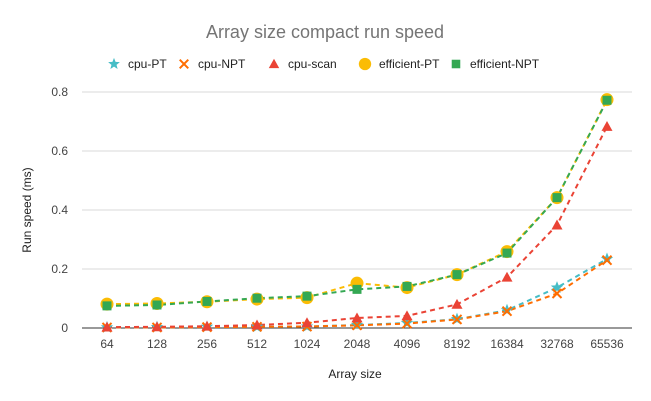  What do you see at coordinates (59, 269) in the screenshot?
I see `y-tick-label: 0.2` at bounding box center [59, 269].